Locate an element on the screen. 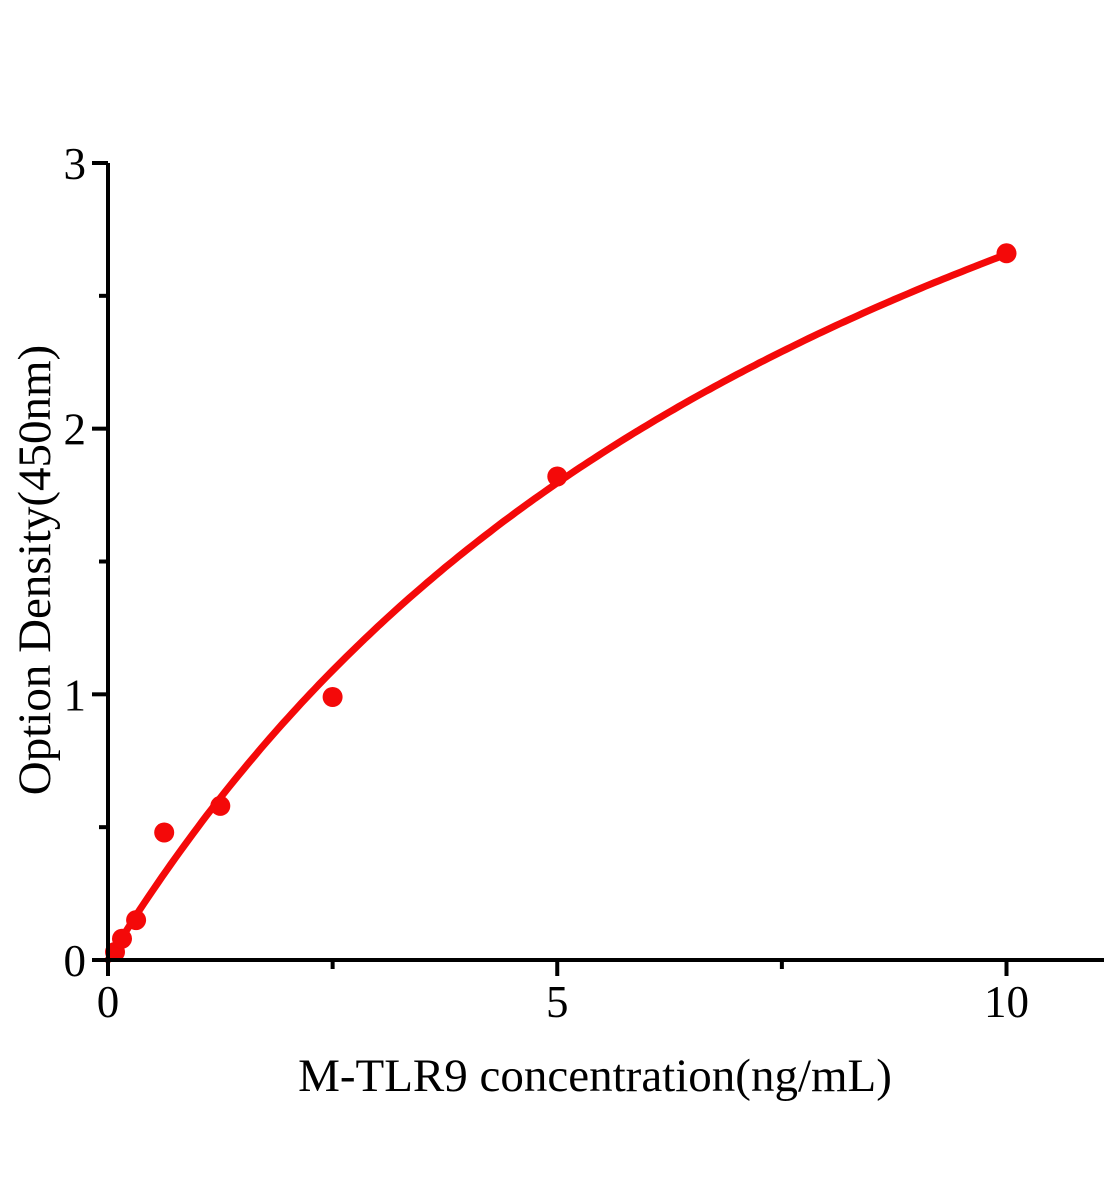 This screenshot has width=1104, height=1200. x-tick-label: 10 is located at coordinates (1006, 1002).